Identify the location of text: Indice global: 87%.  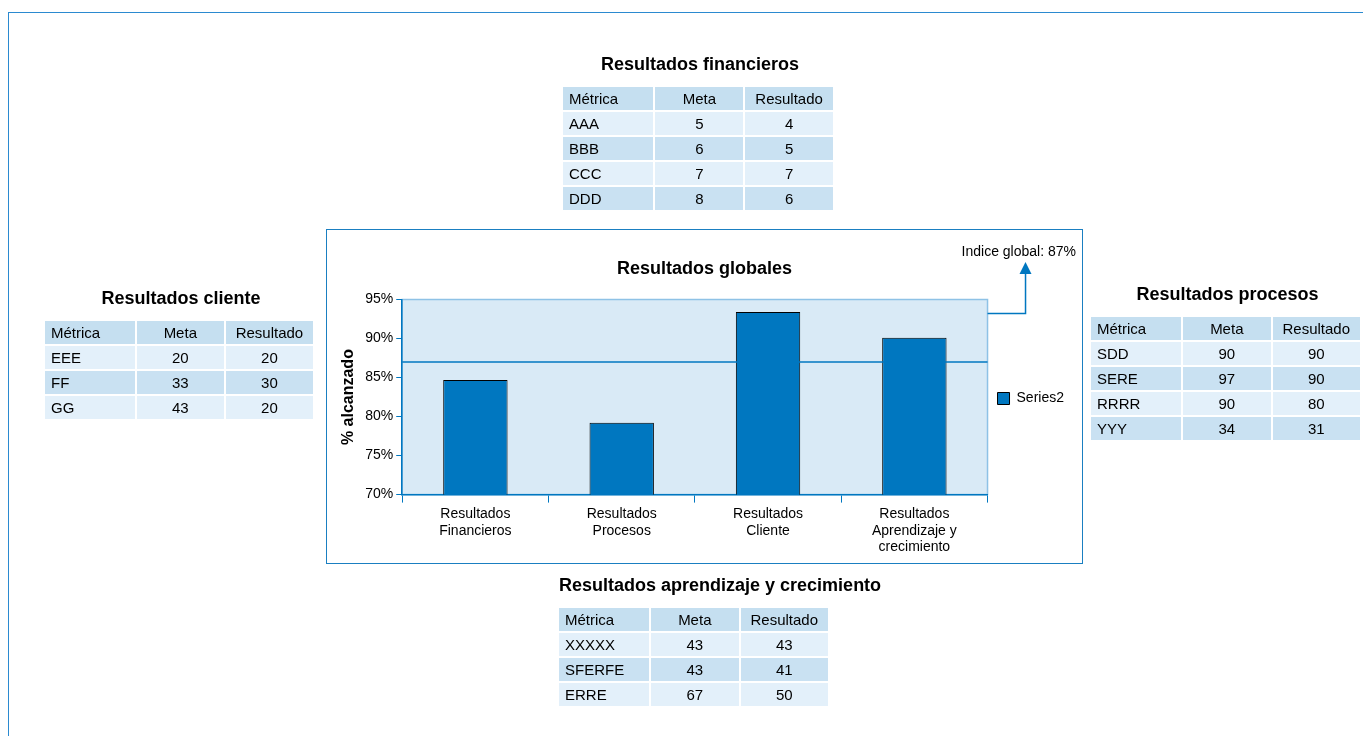
(1018, 250).